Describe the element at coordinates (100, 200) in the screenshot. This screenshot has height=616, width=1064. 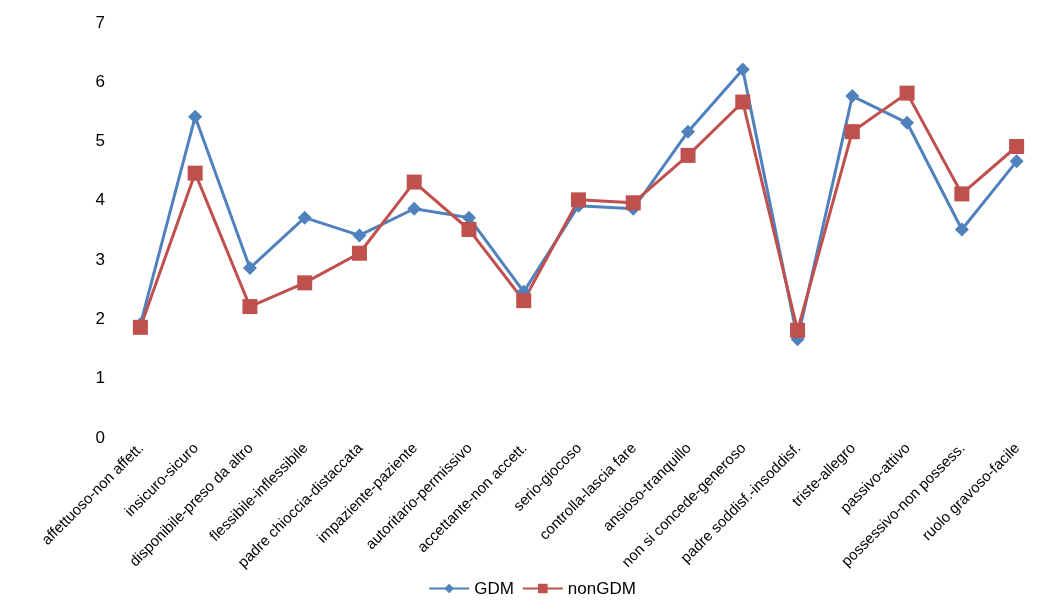
I see `y-tick-label: 4` at that location.